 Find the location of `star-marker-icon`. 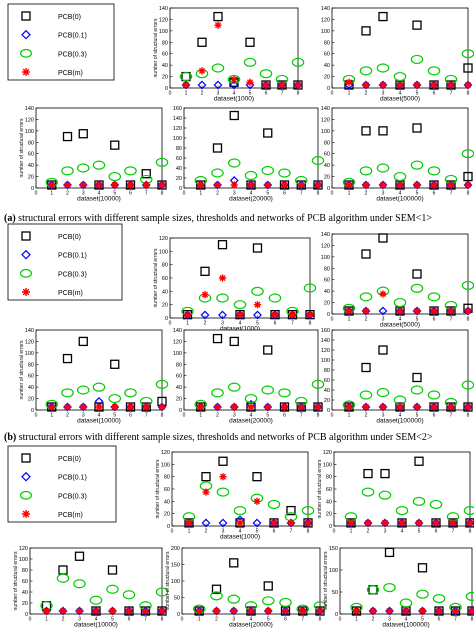

star-marker-icon is located at coordinates (26, 514).